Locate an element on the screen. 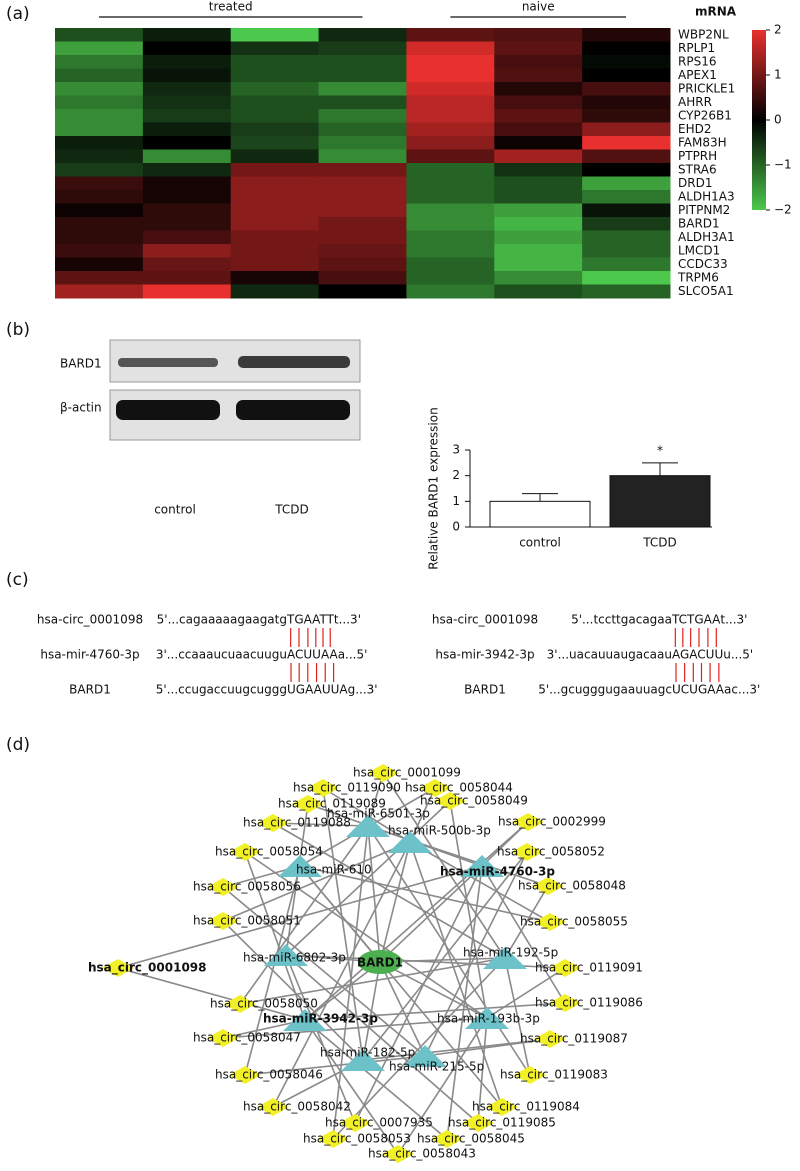  node-label: hsa-miR-193b-3p is located at coordinates (488, 1019).